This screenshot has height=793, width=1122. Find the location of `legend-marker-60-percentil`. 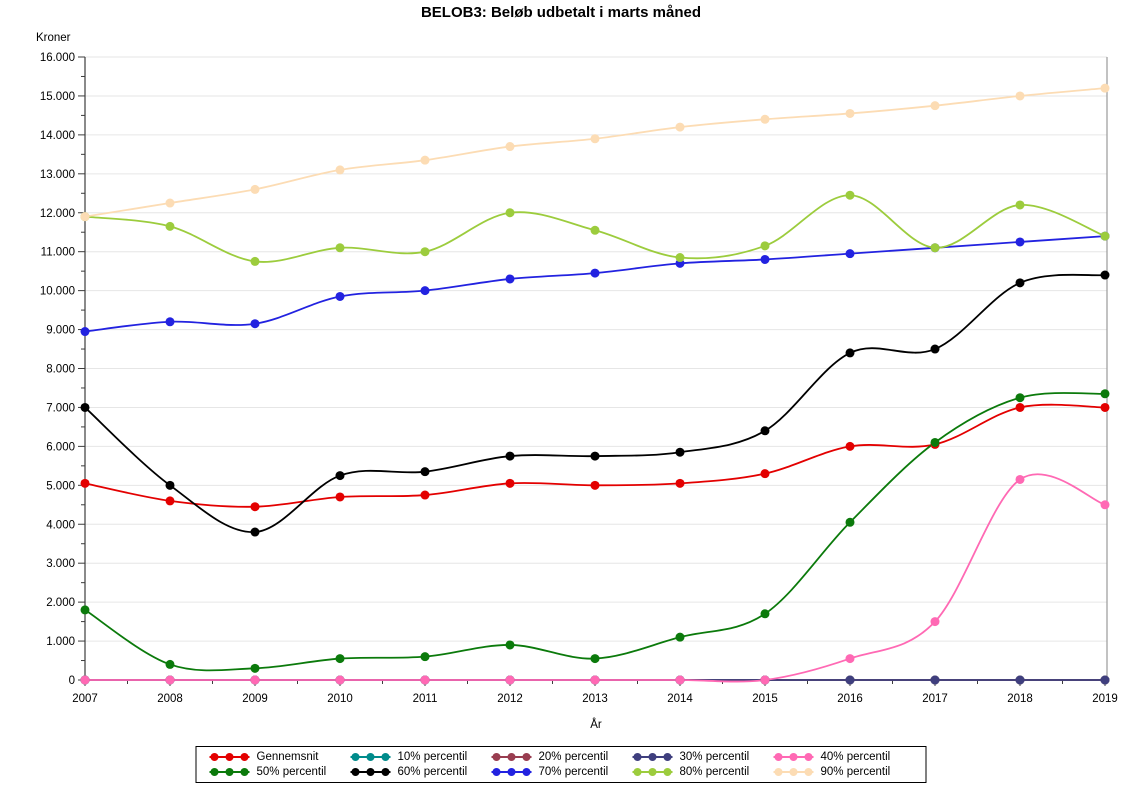

legend-marker-60-percentil is located at coordinates (370, 772).